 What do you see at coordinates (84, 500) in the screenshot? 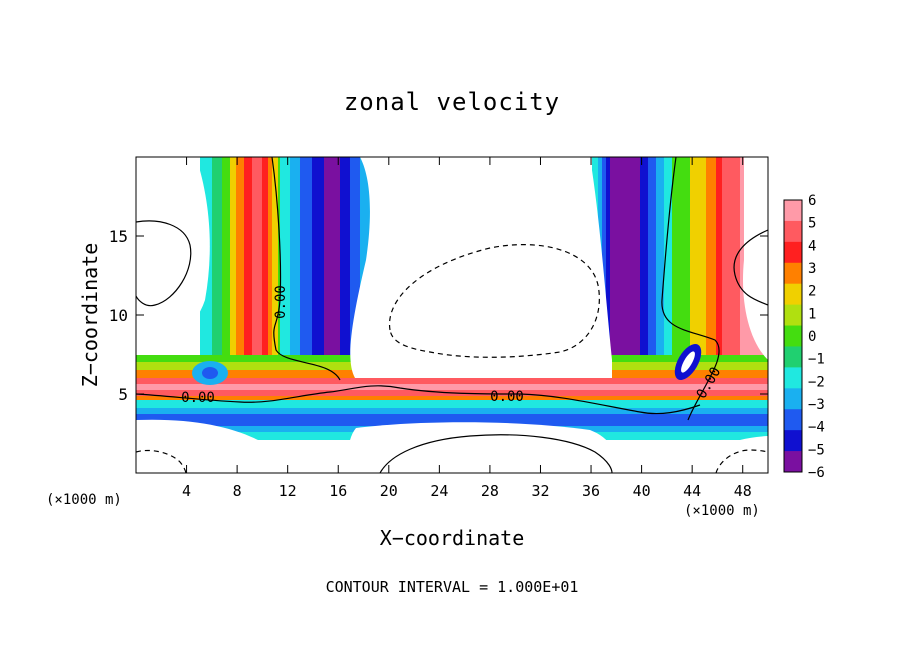
I see `x-unit-label-left: (×1000 m)` at bounding box center [84, 500].